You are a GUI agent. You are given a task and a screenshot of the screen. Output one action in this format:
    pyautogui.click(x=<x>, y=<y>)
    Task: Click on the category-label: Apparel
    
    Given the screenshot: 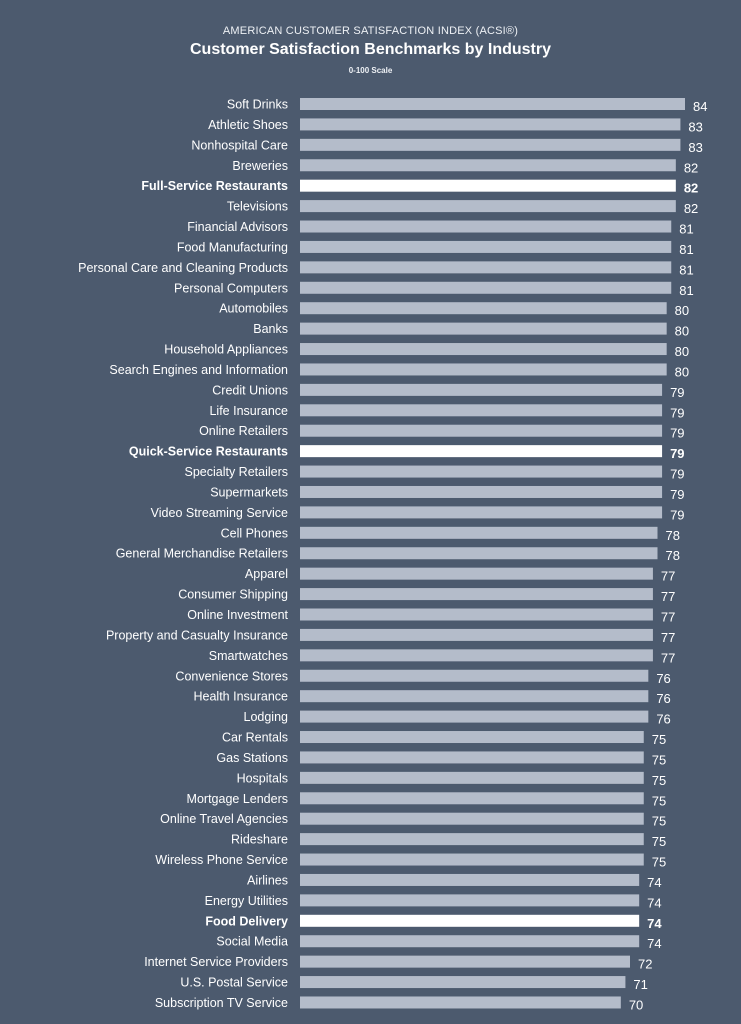 What is the action you would take?
    pyautogui.click(x=266, y=574)
    